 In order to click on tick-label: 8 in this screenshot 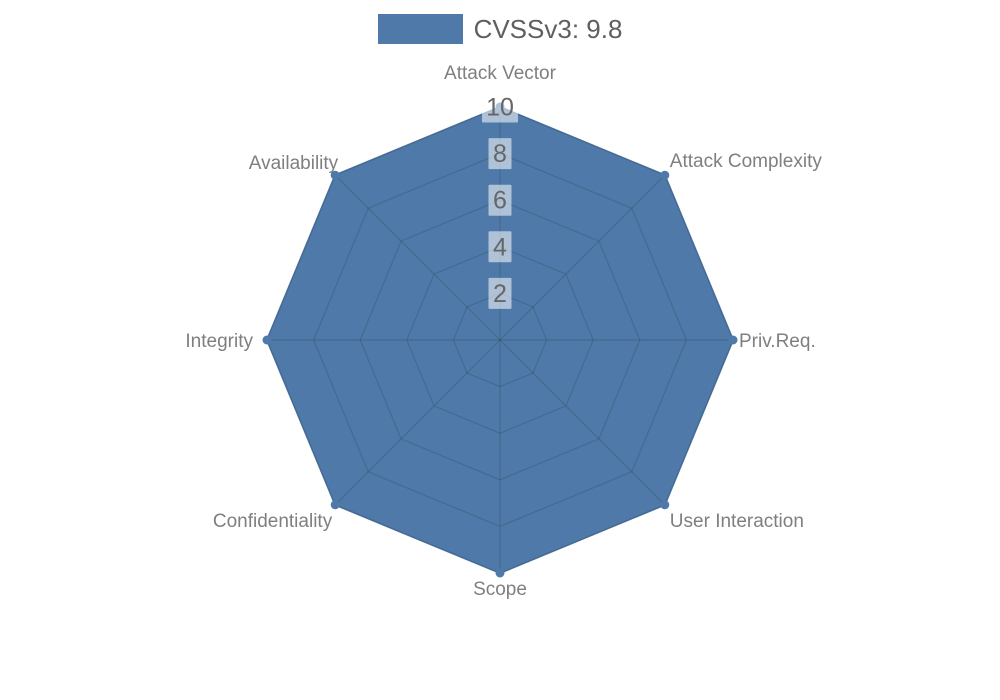, I will do `click(500, 154)`.